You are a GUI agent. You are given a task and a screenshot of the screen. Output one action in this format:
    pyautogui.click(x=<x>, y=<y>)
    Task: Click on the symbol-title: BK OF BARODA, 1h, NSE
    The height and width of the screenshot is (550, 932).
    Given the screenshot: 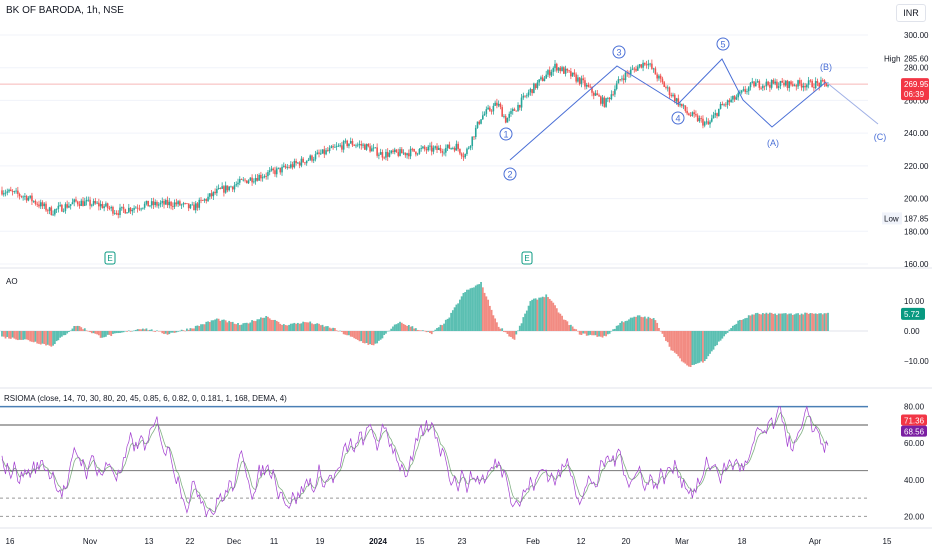 What is the action you would take?
    pyautogui.click(x=65, y=10)
    